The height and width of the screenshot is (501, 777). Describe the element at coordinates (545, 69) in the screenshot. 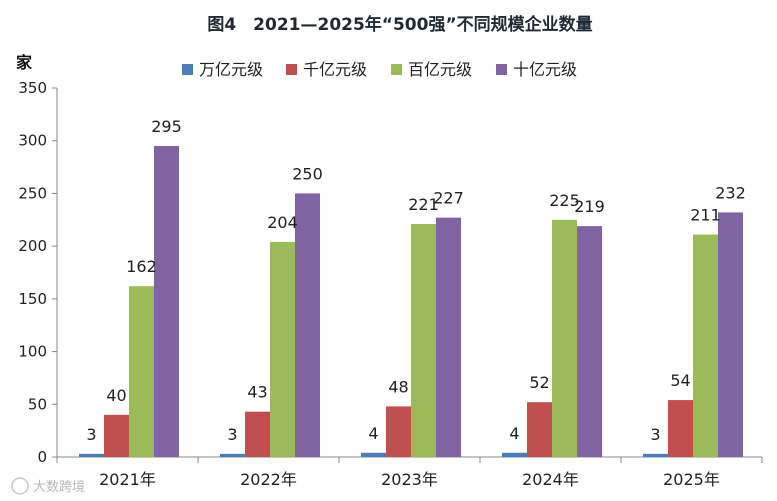

I see `legend-label: 十亿元级` at that location.